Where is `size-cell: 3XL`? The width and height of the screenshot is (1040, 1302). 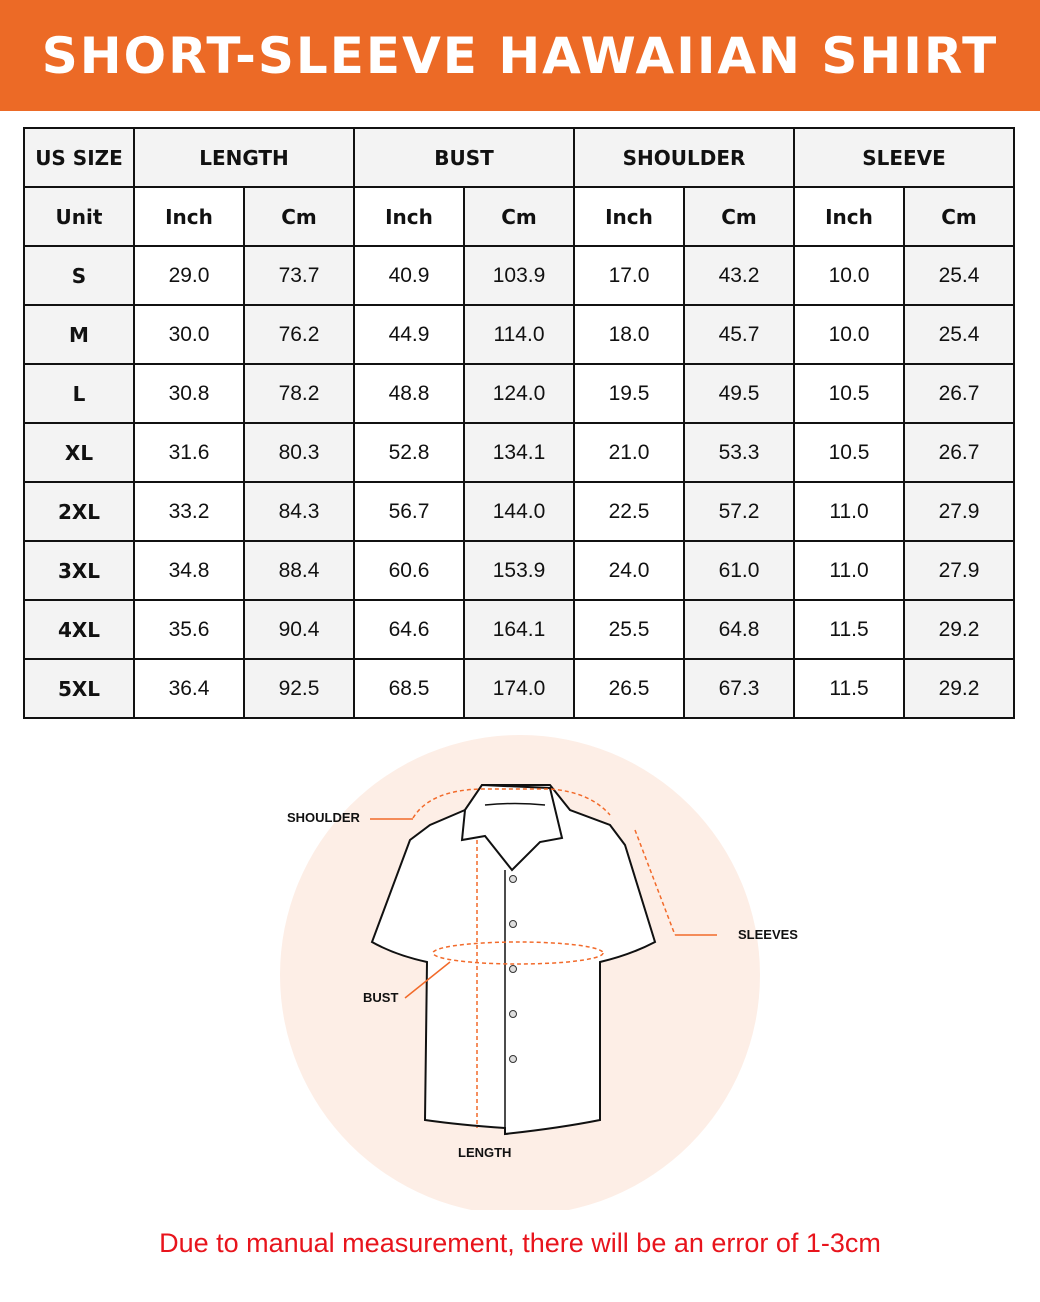 size-cell: 3XL is located at coordinates (79, 570).